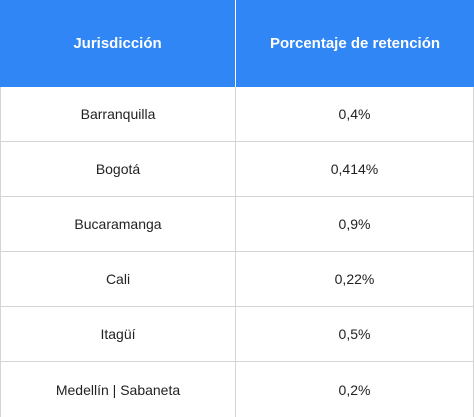 The image size is (474, 417). Describe the element at coordinates (118, 43) in the screenshot. I see `header-jurisdiccion: Jurisdicción` at that location.